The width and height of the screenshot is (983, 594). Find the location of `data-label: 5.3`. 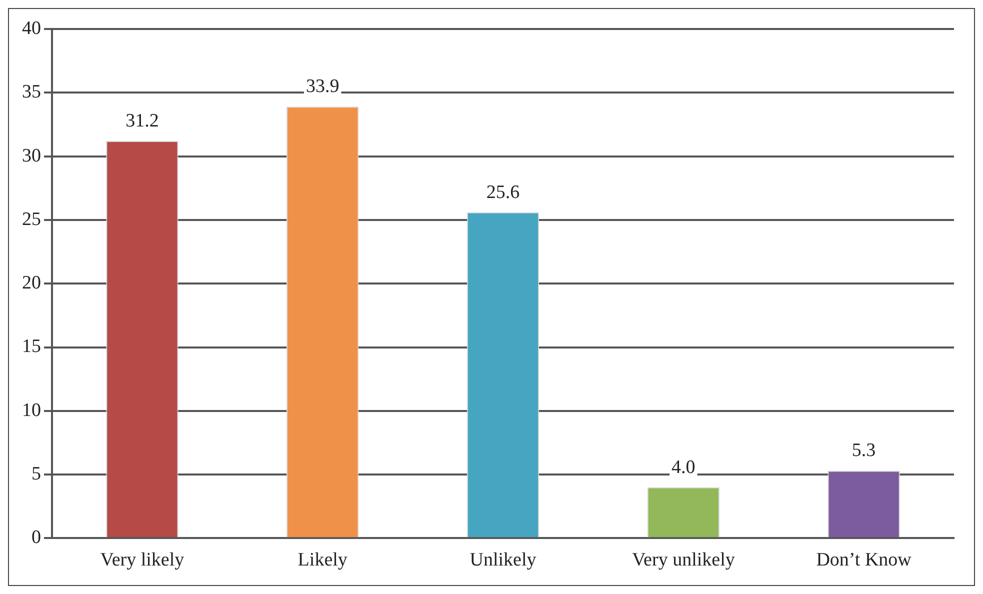

data-label: 5.3 is located at coordinates (864, 451).